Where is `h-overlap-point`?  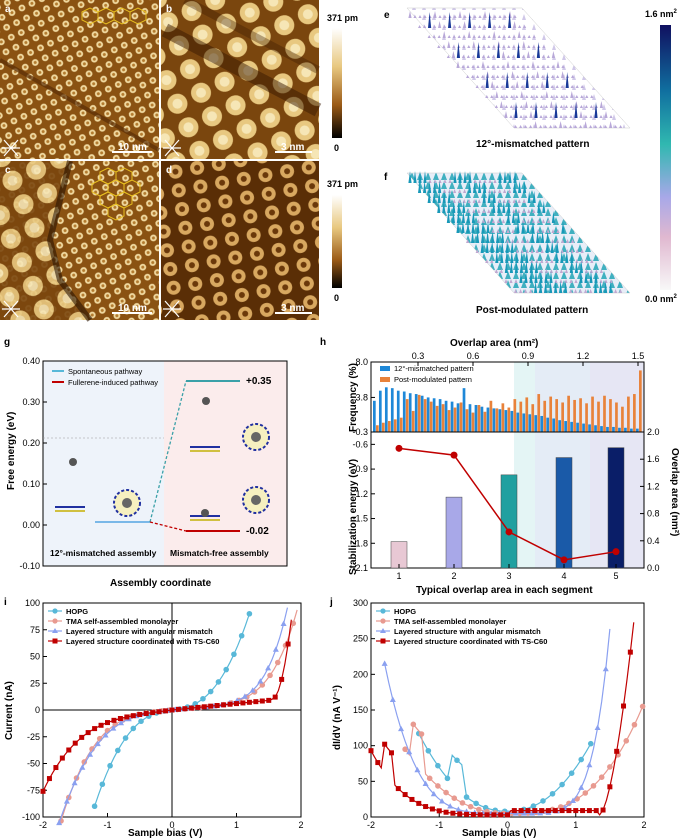 h-overlap-point is located at coordinates (454, 455).